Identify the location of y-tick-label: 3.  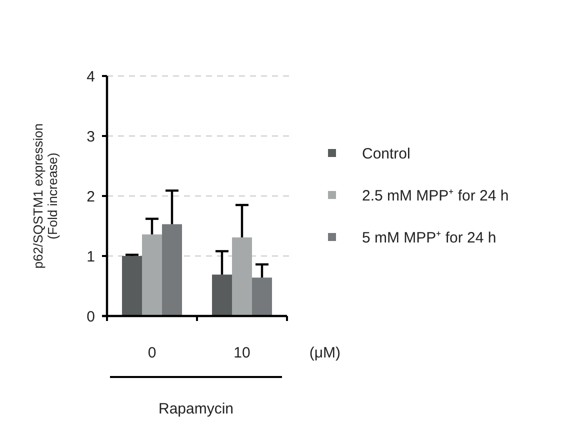
(90, 137).